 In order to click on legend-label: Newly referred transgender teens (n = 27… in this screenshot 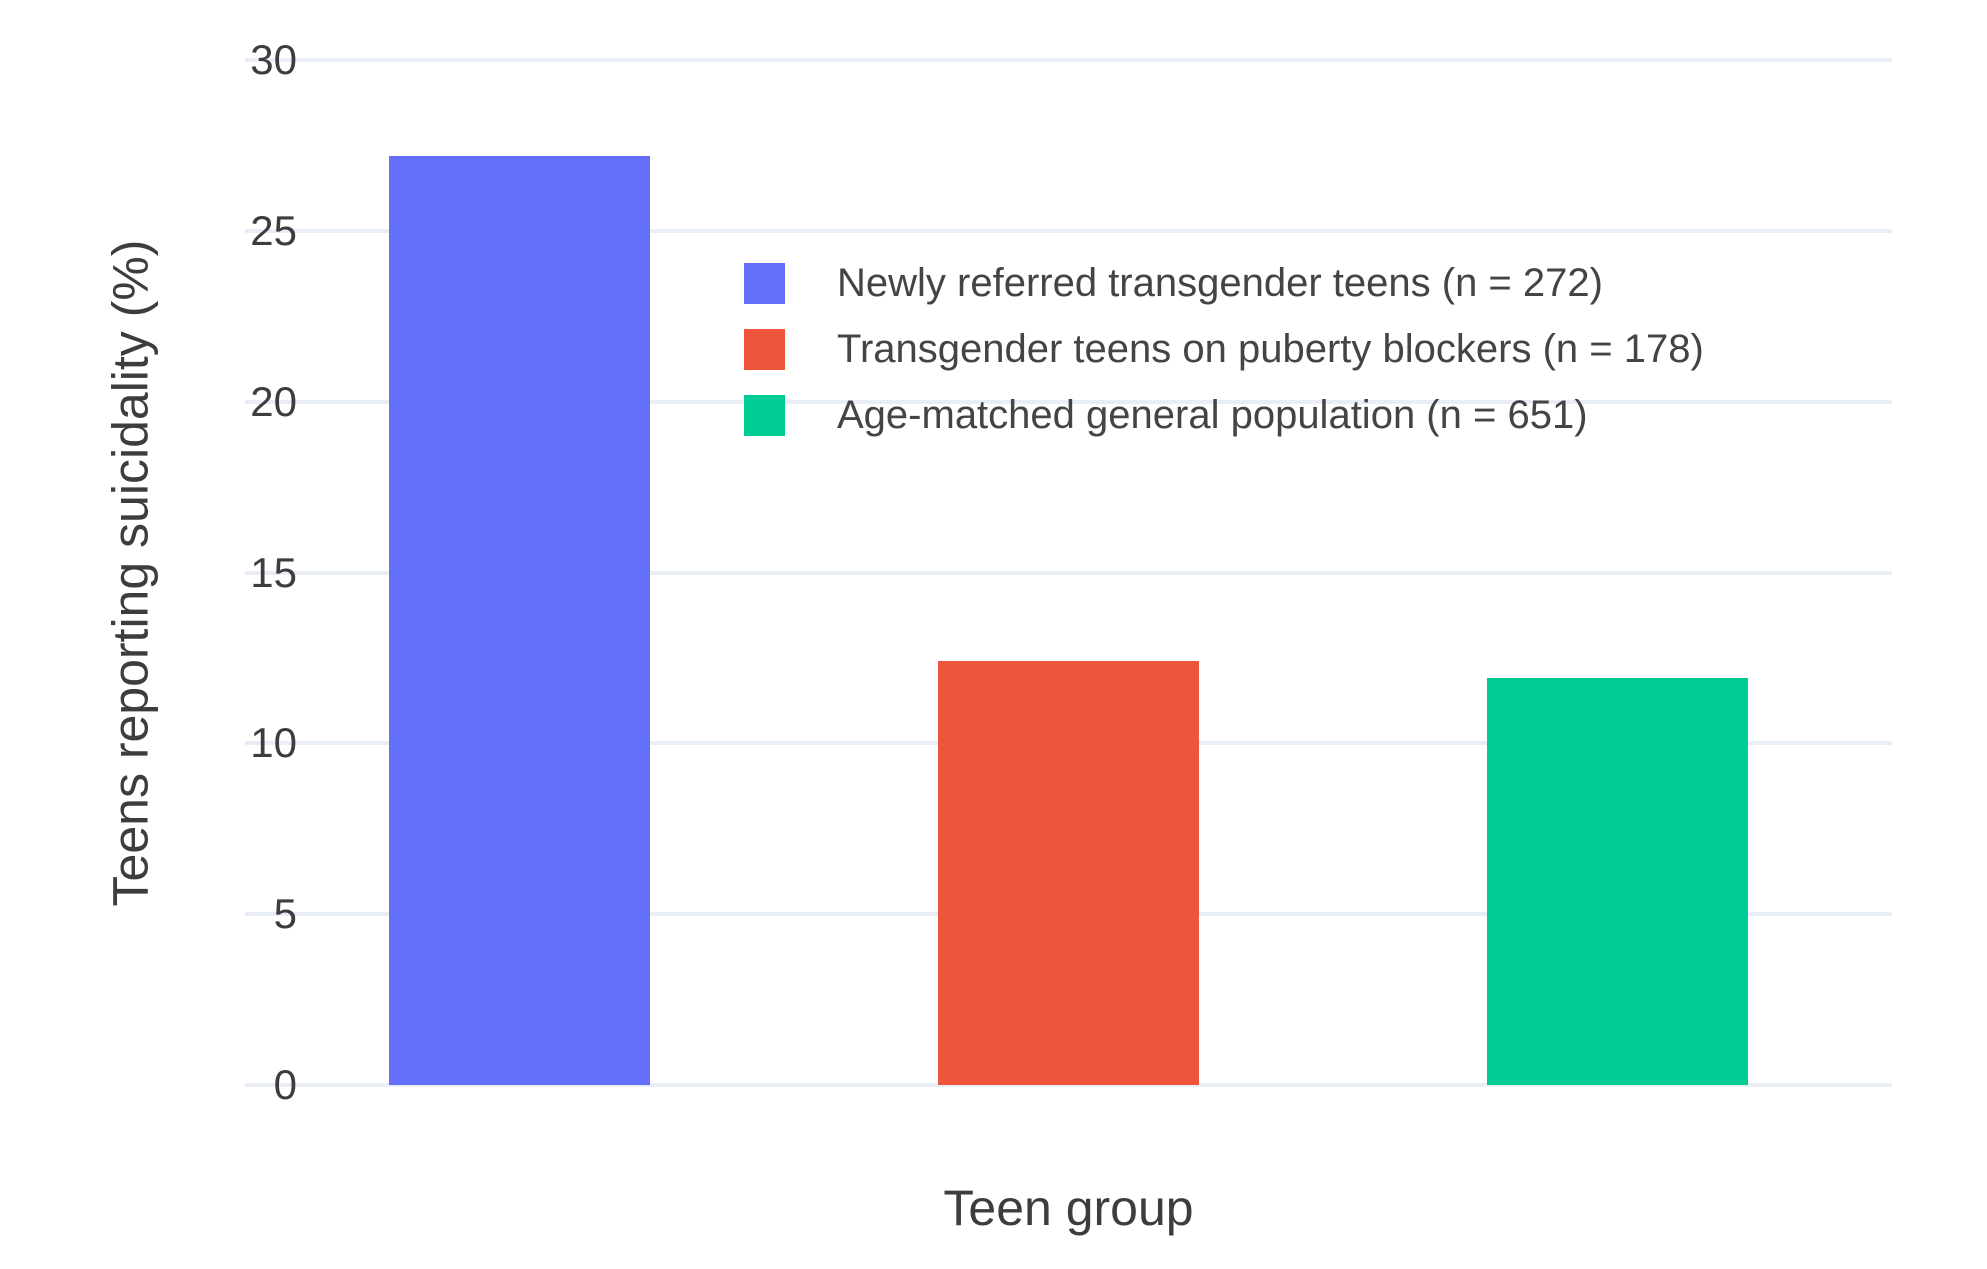, I will do `click(1220, 282)`.